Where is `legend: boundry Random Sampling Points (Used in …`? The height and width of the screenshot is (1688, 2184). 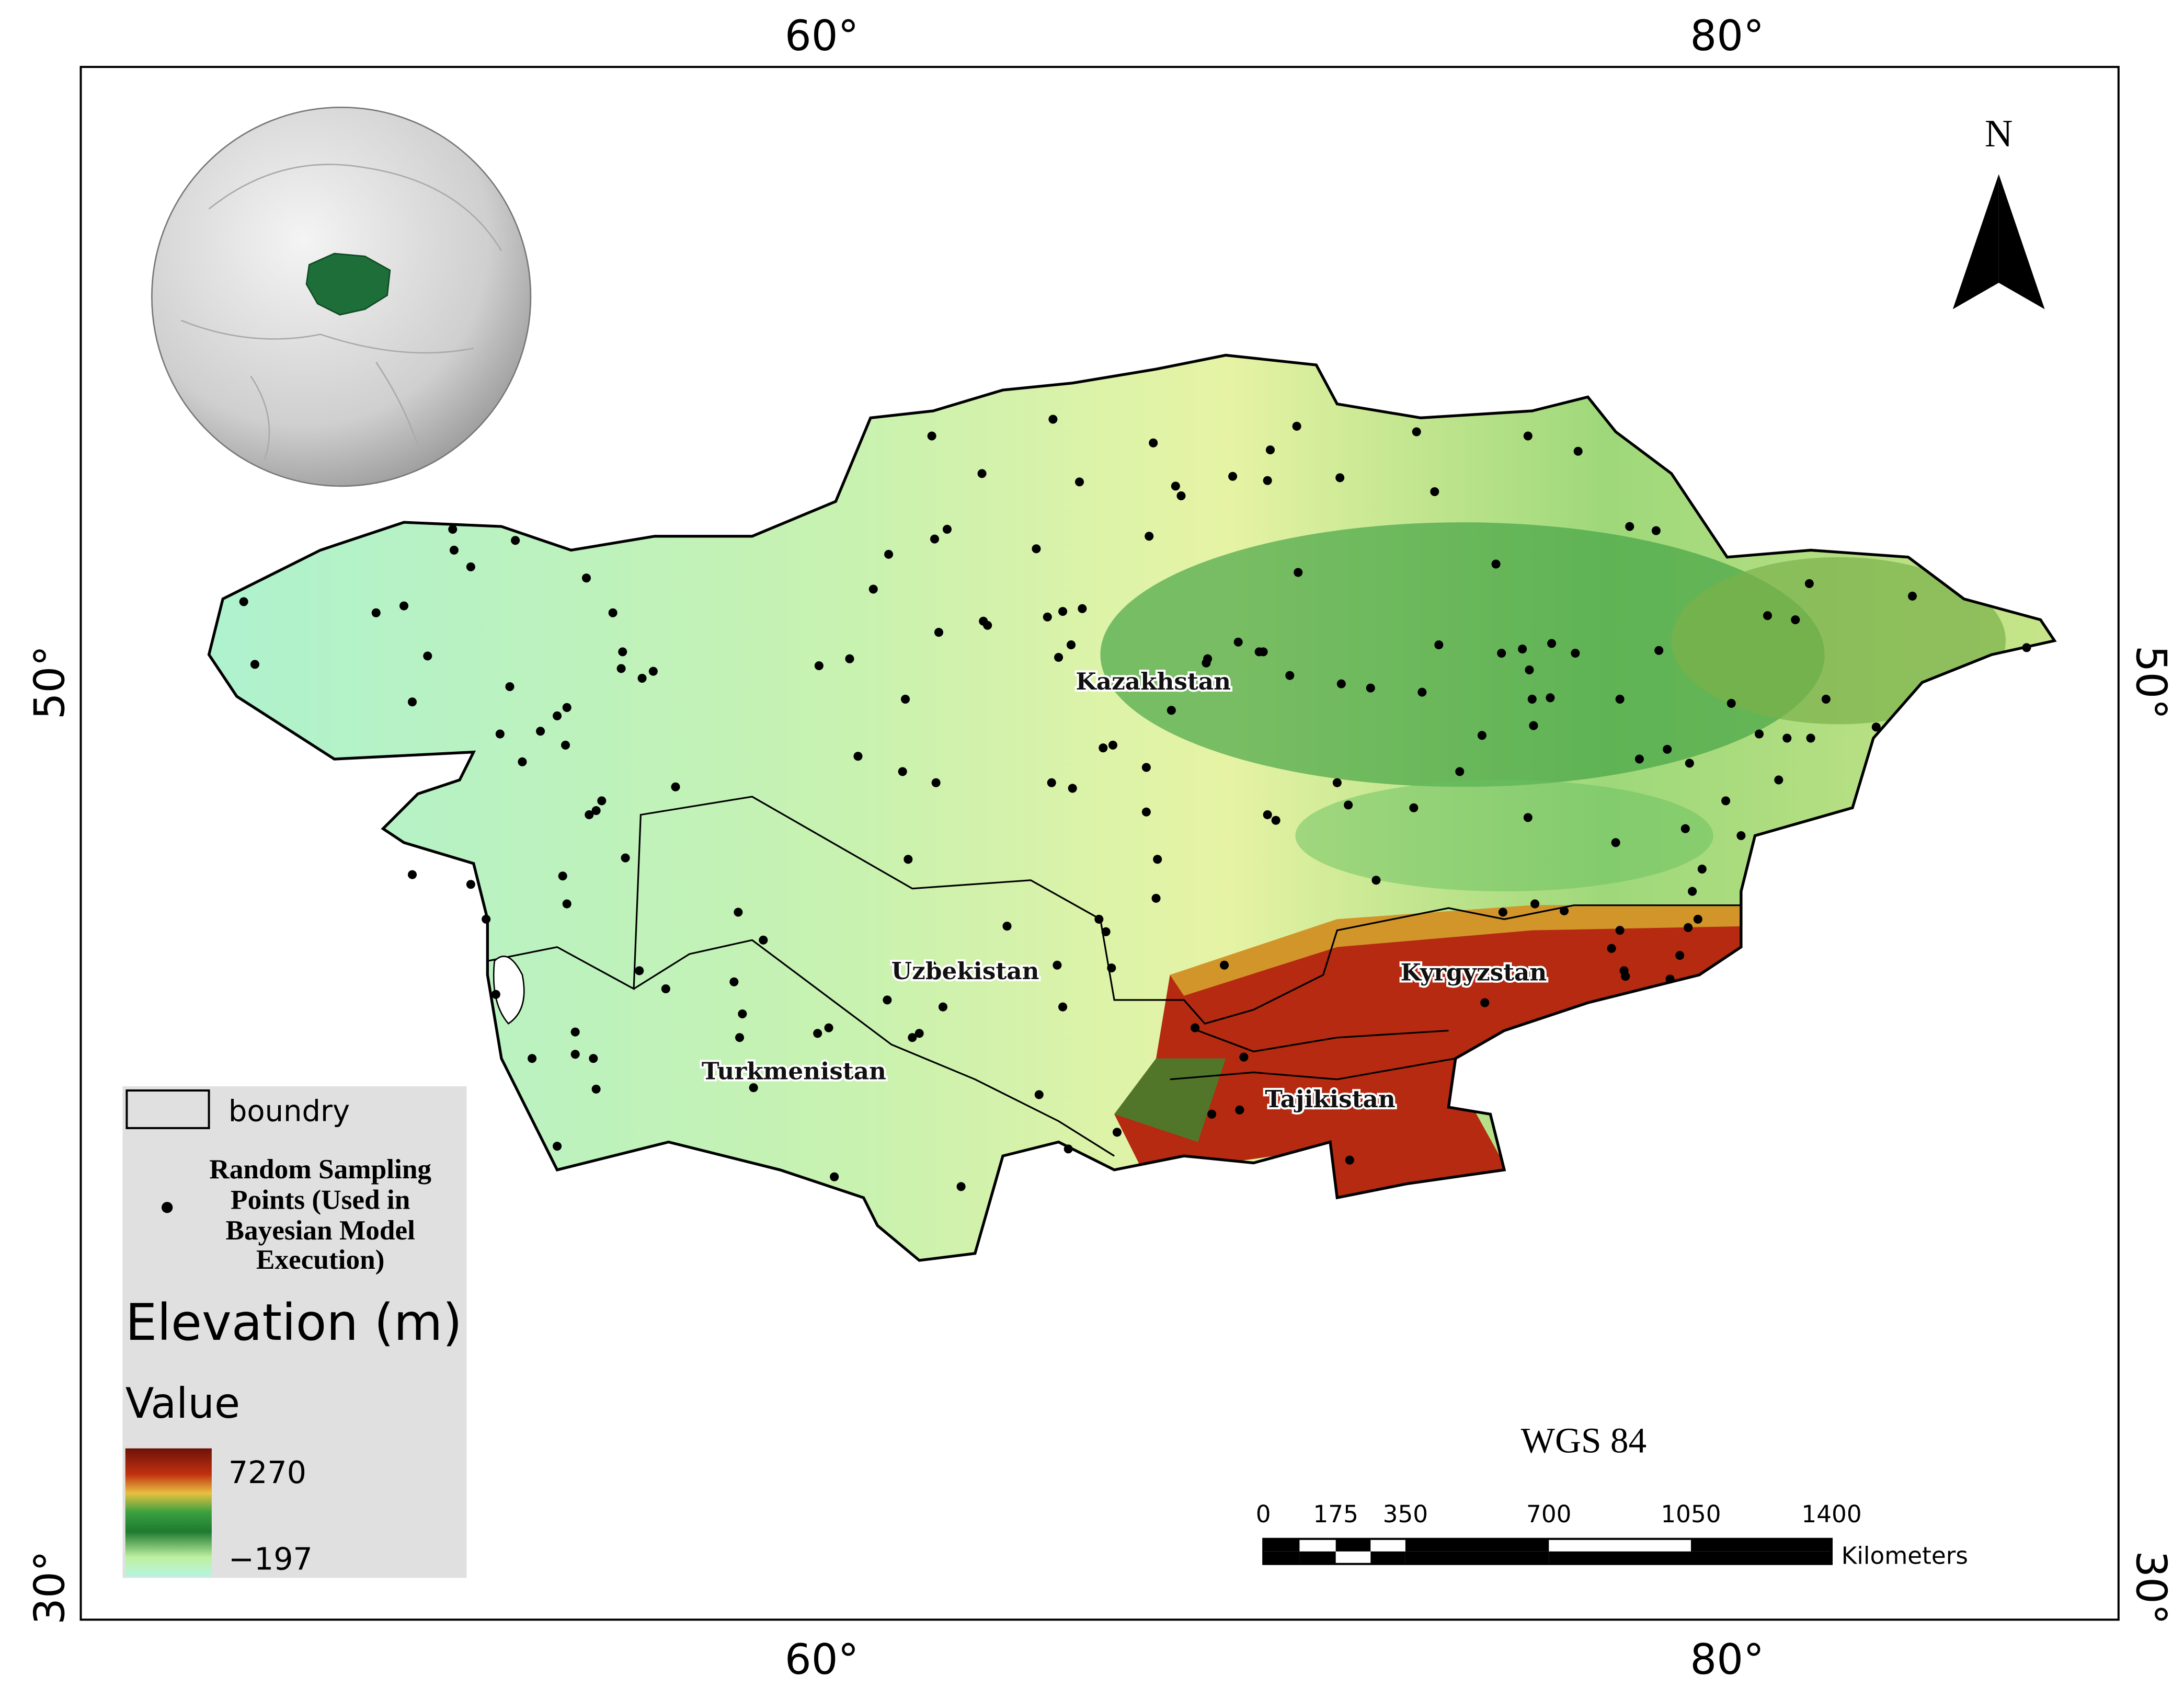 legend: boundry Random Sampling Points (Used in … is located at coordinates (295, 1332).